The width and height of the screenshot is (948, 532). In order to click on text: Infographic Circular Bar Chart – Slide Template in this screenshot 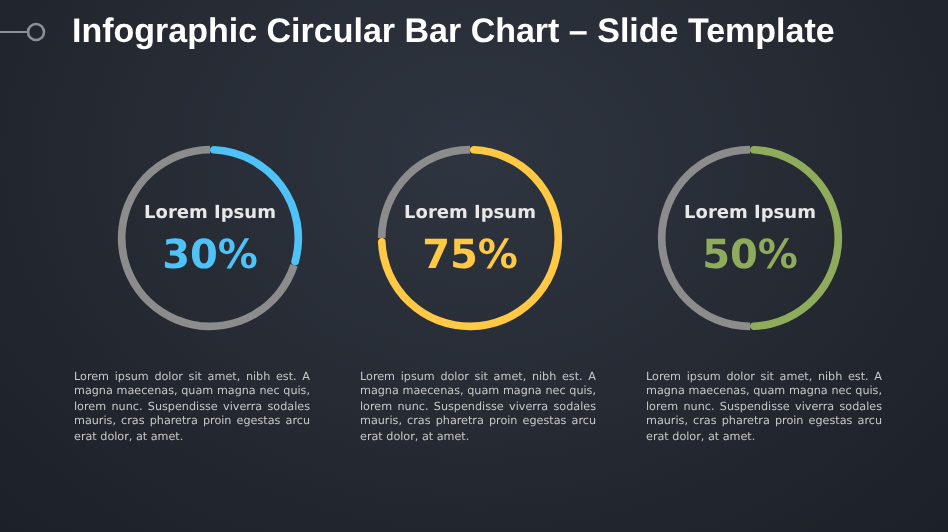, I will do `click(453, 32)`.